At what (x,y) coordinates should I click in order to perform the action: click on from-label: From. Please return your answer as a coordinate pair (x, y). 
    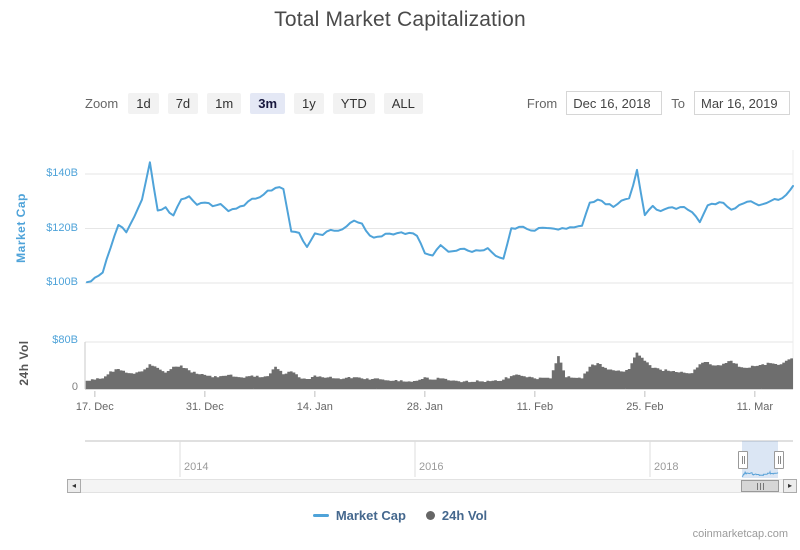
    Looking at the image, I should click on (542, 103).